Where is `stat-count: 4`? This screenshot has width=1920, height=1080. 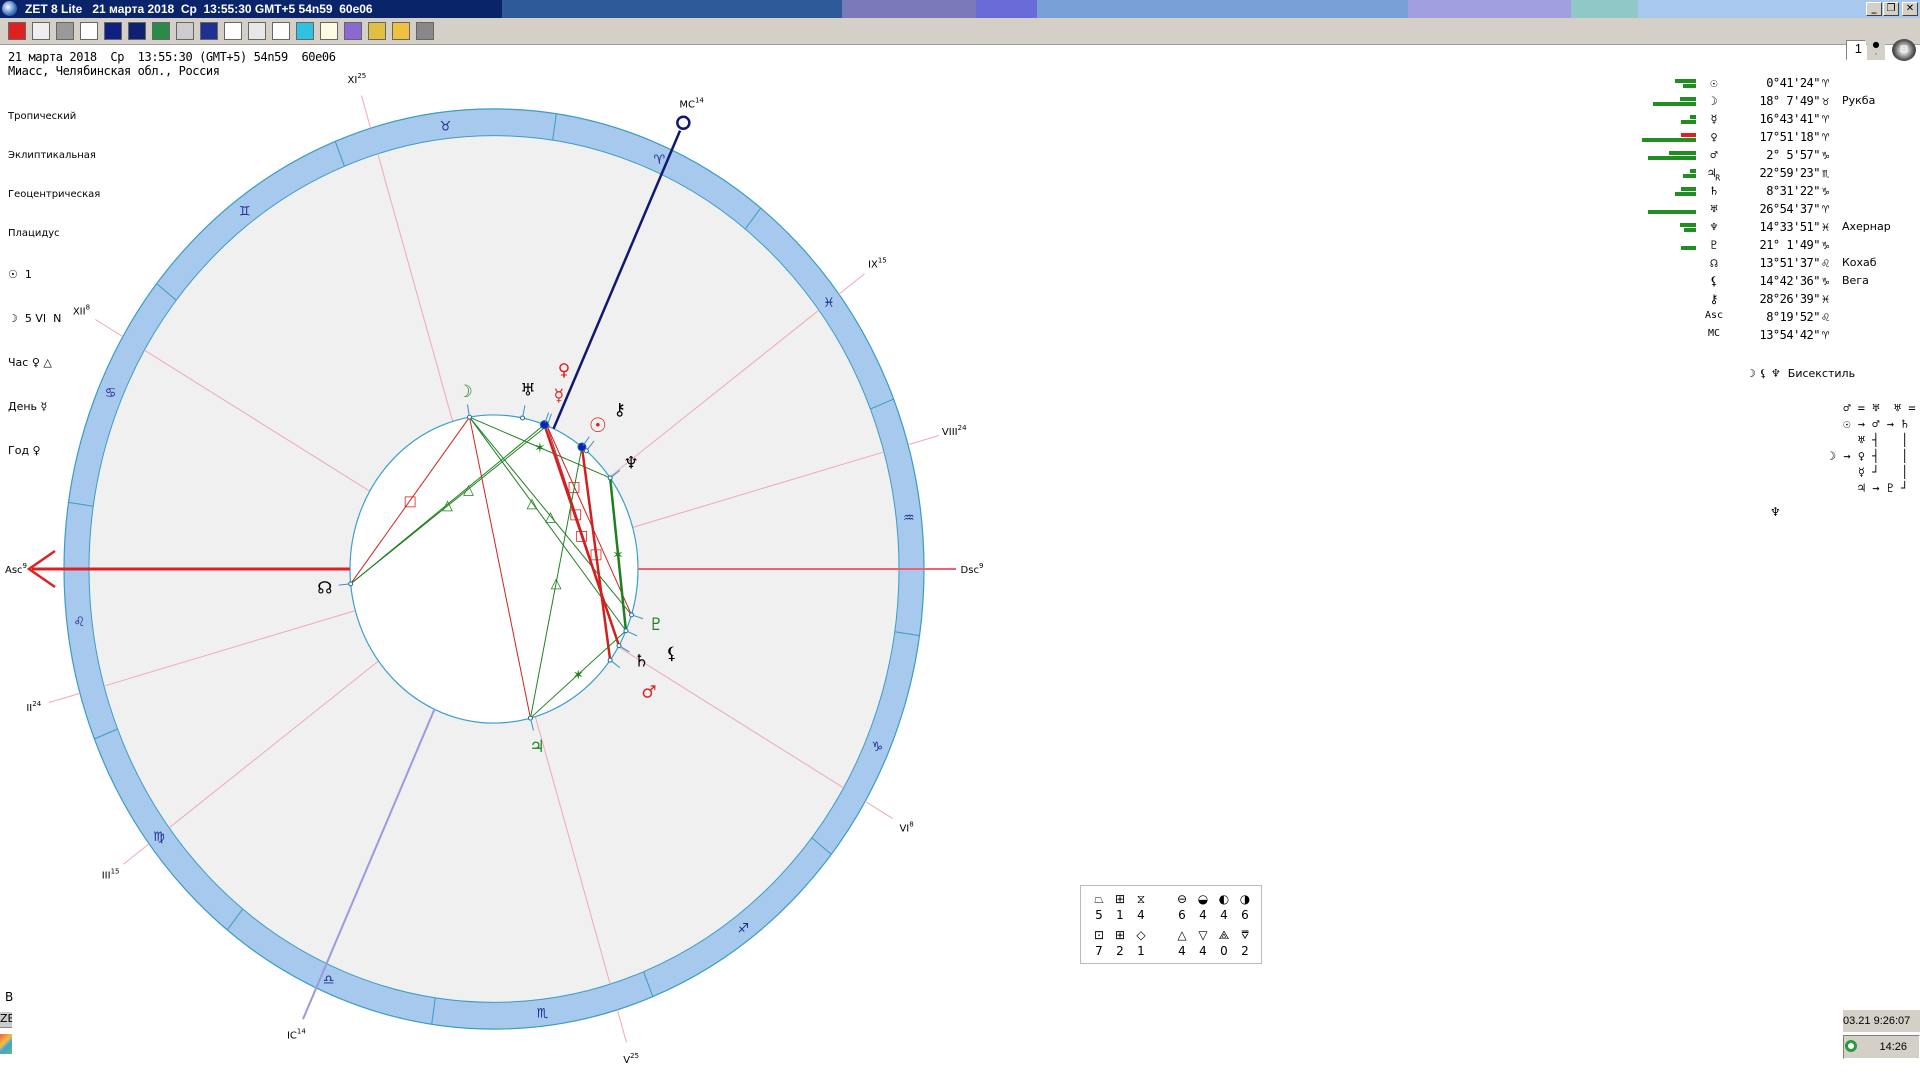
stat-count: 4 is located at coordinates (1141, 915).